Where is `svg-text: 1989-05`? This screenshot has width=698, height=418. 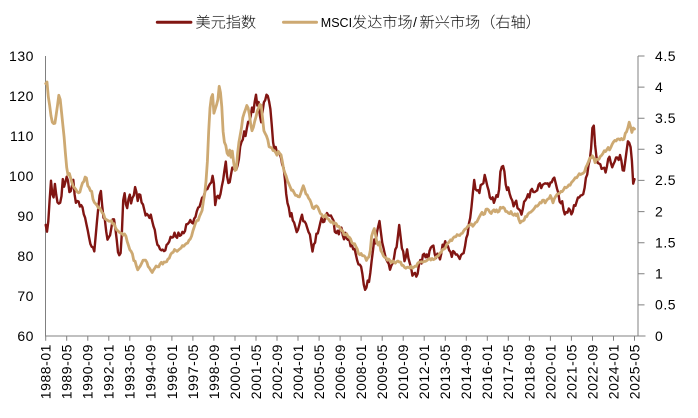
svg-text: 1989-05 is located at coordinates (67, 371).